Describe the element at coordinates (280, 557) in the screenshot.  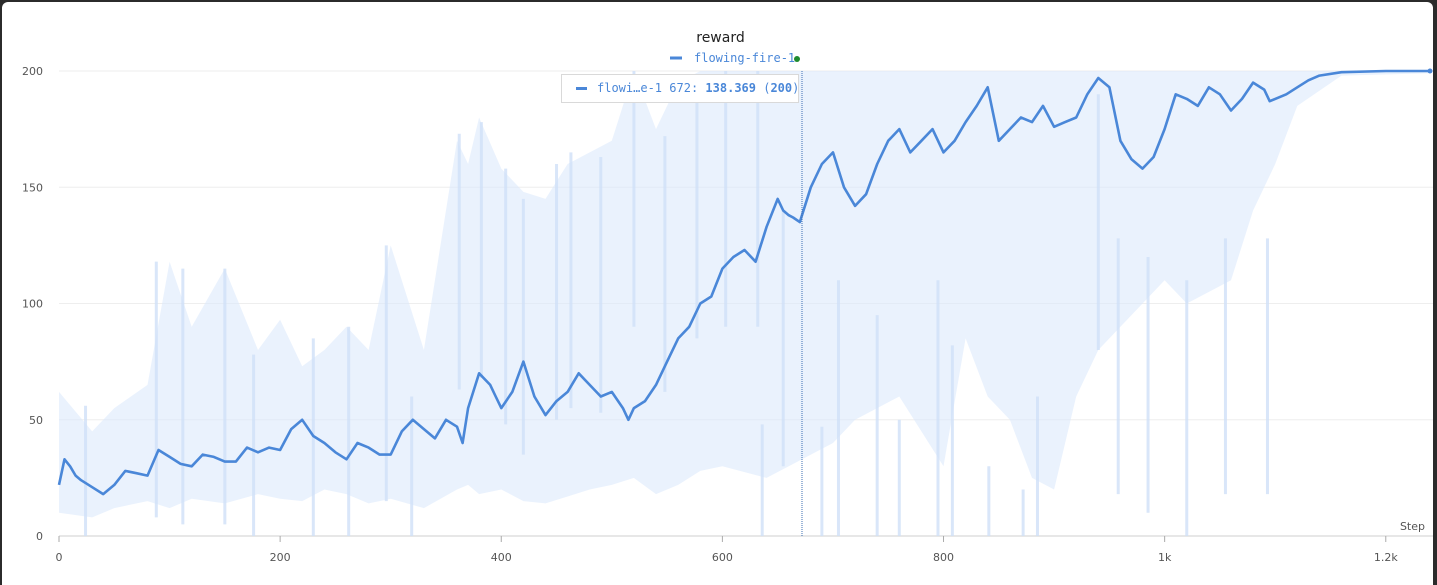
I see `x-tick-label: 200` at that location.